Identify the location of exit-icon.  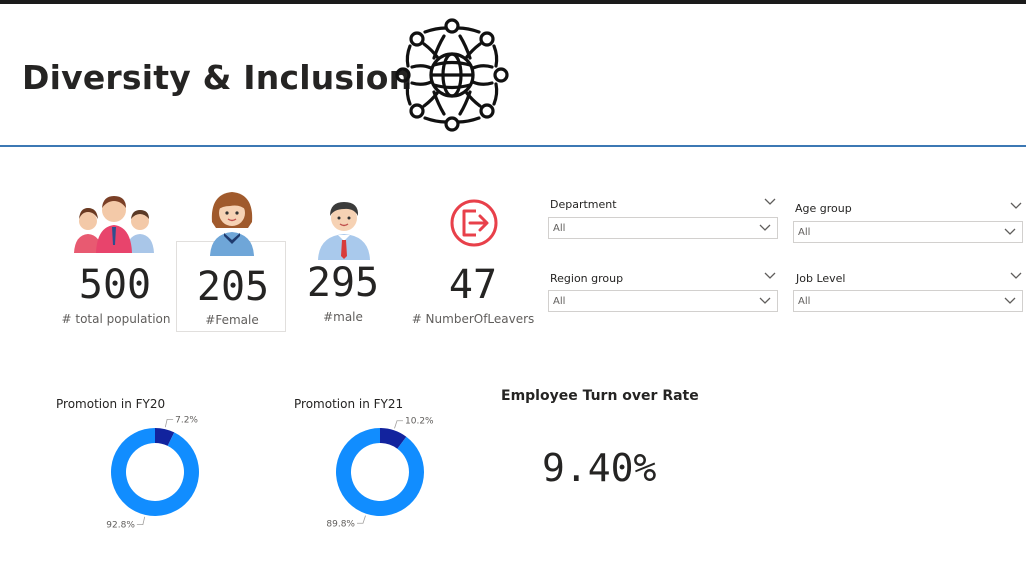
(474, 223).